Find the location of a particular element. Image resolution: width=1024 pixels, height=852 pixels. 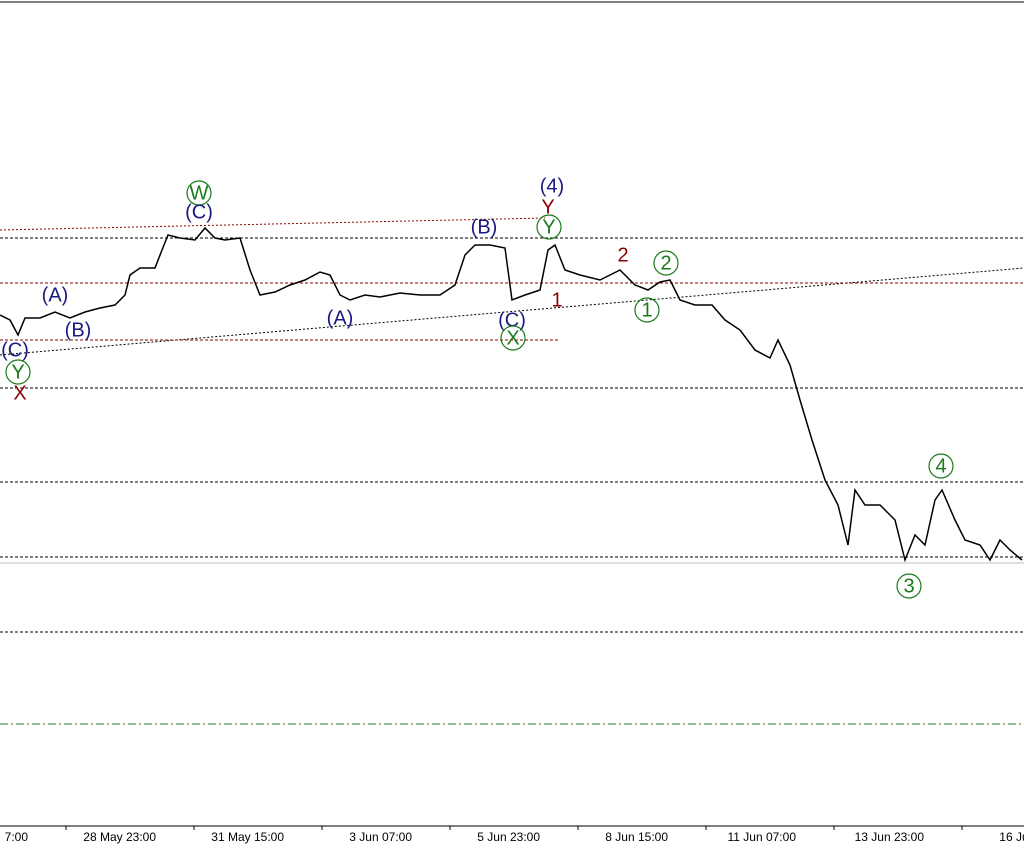

x-tick-label: 5 Jun 23:00 is located at coordinates (508, 837).